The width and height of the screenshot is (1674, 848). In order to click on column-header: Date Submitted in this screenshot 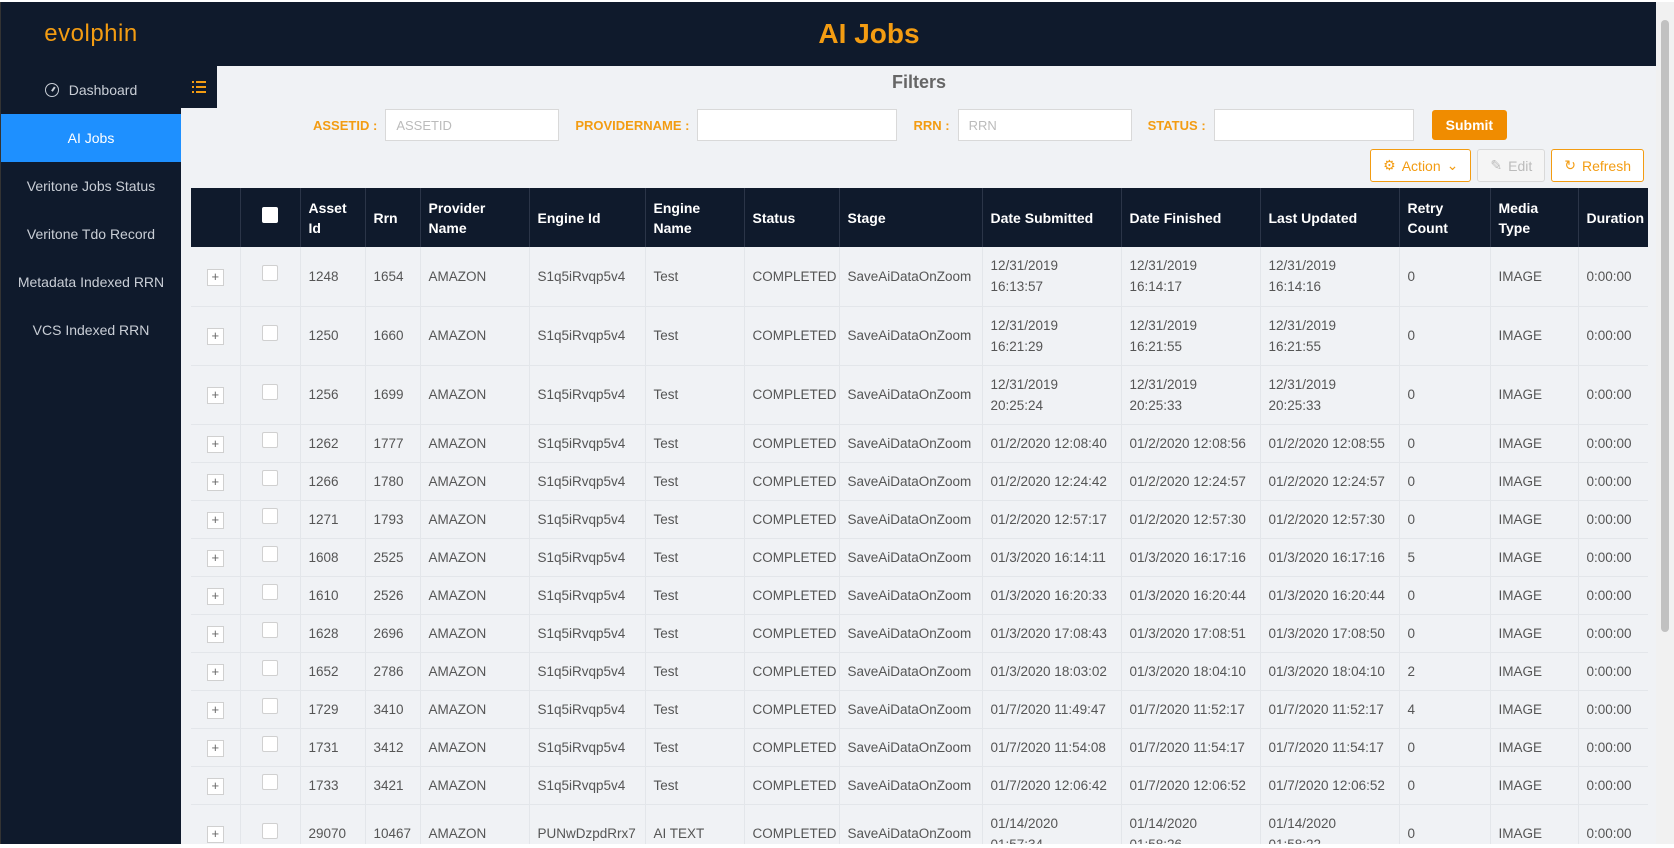, I will do `click(1052, 217)`.